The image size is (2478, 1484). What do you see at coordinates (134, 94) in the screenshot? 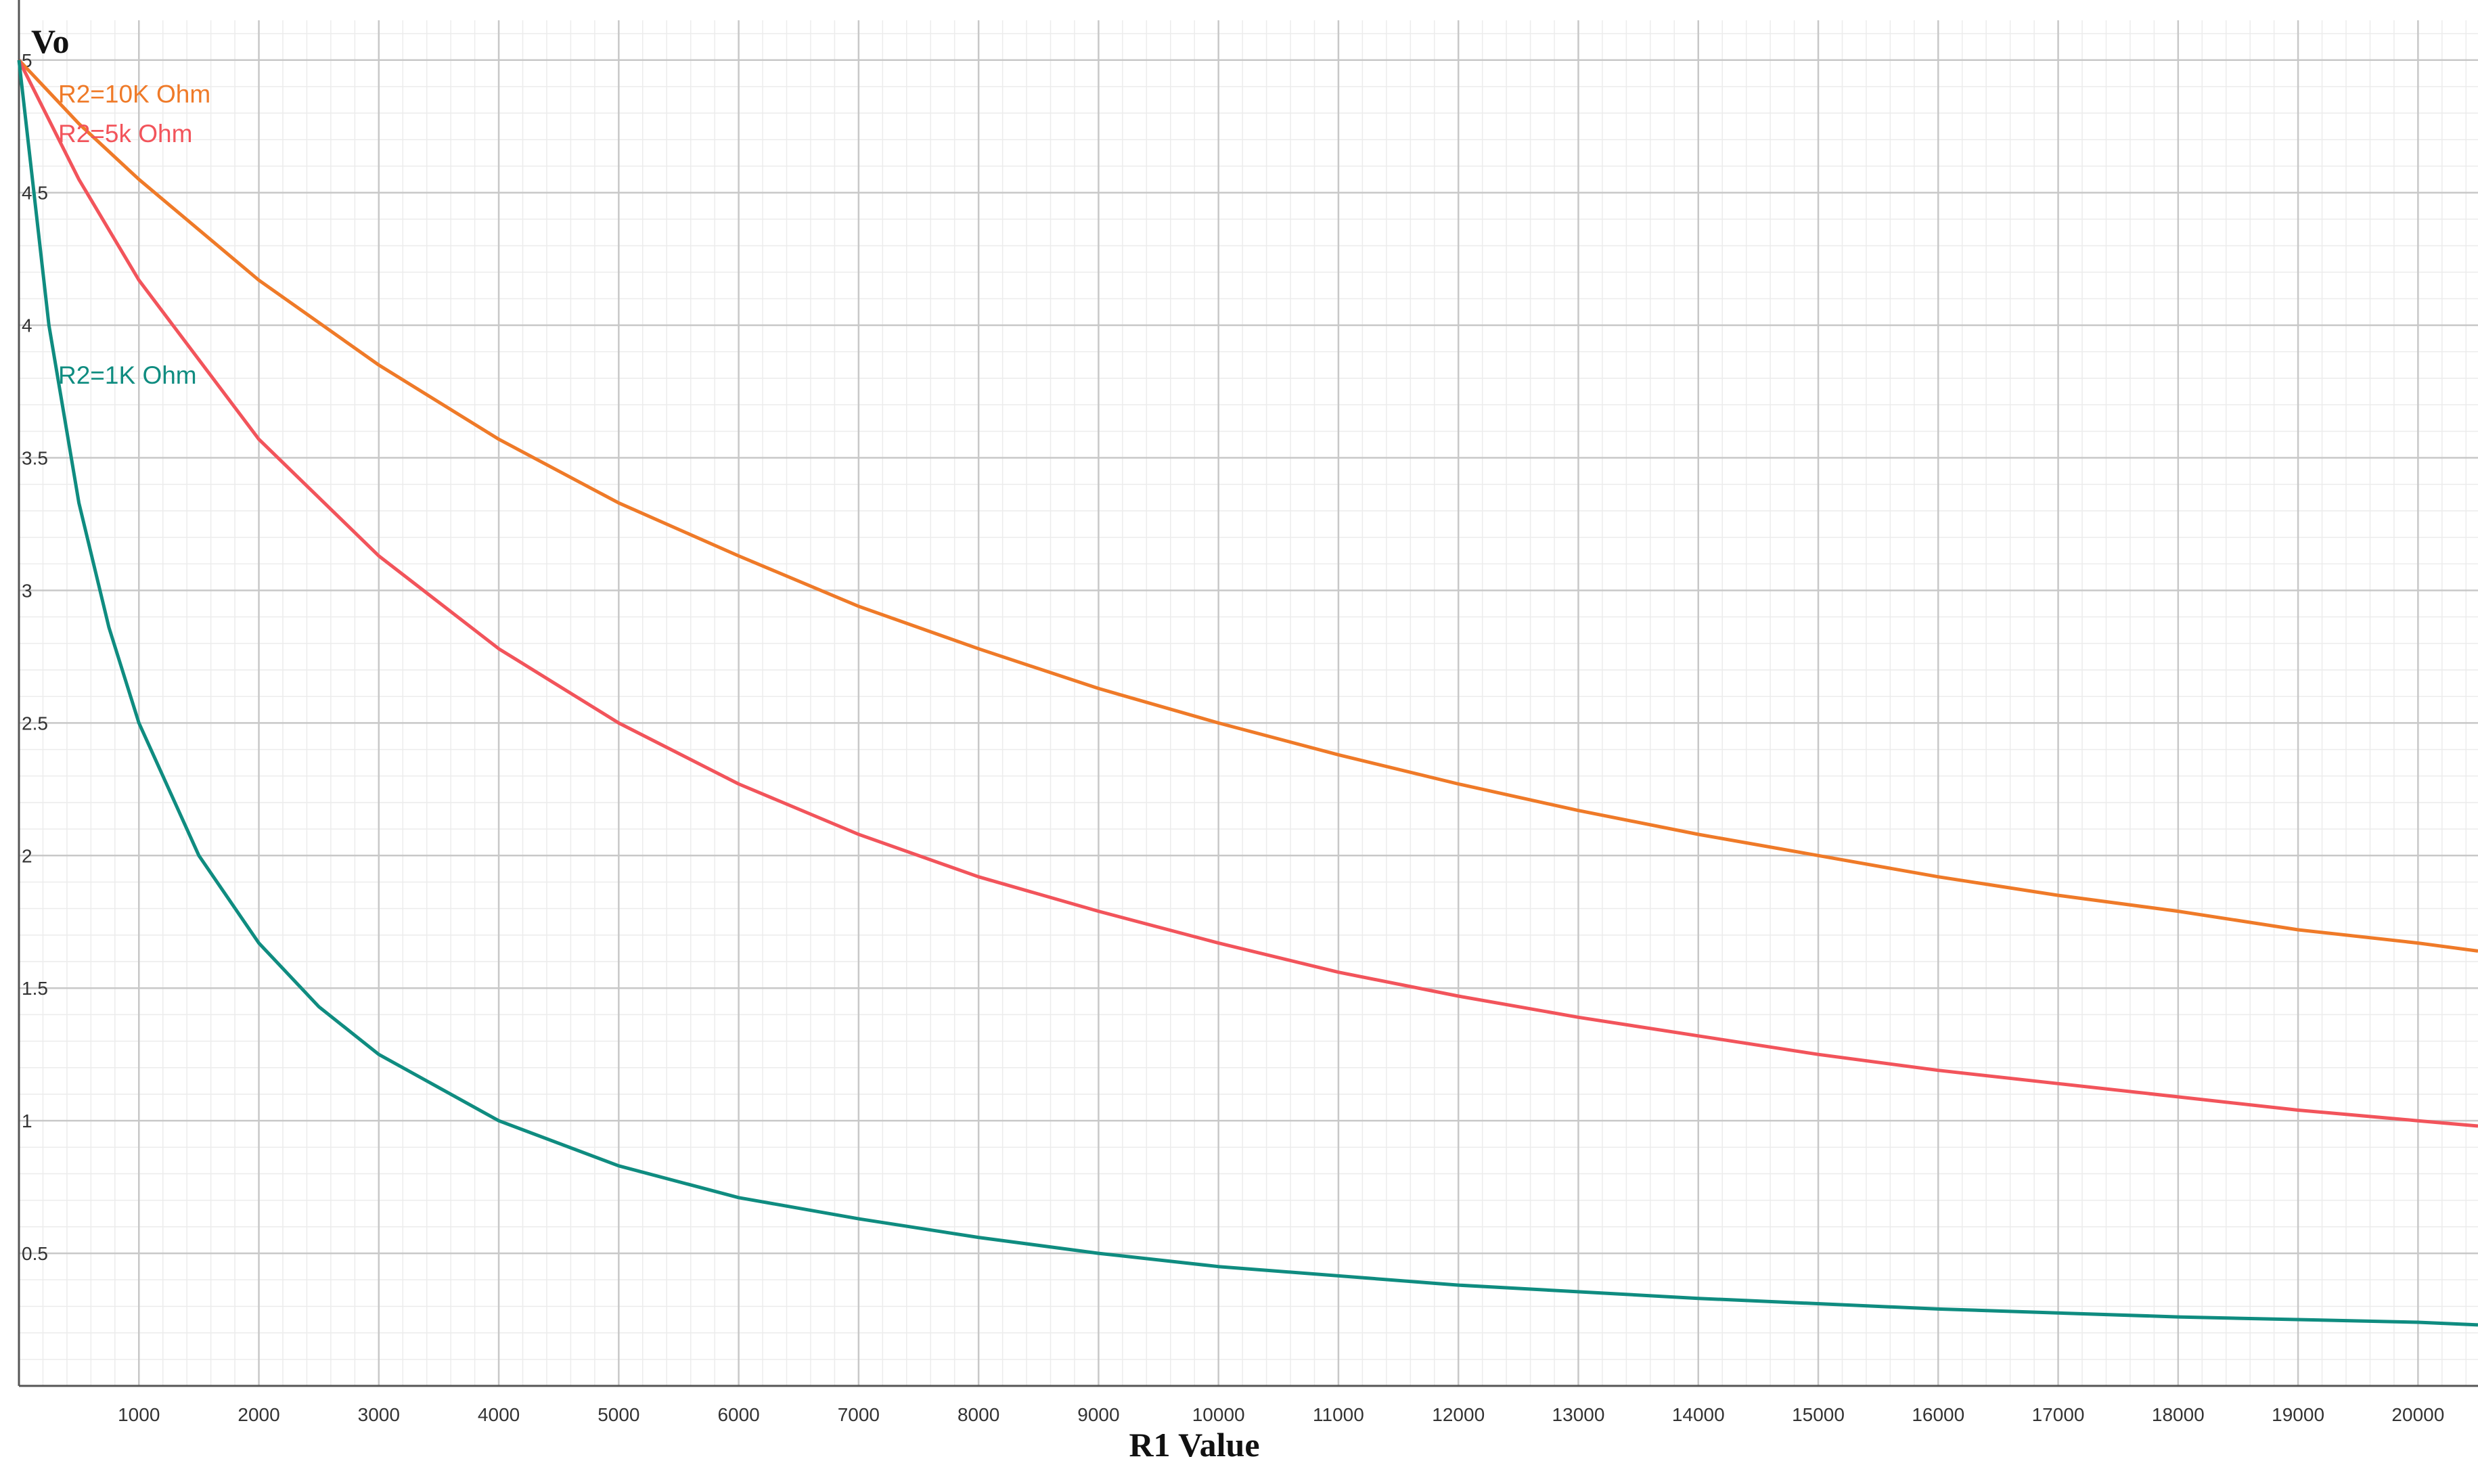
I see `series-label: R2=10K Ohm` at bounding box center [134, 94].